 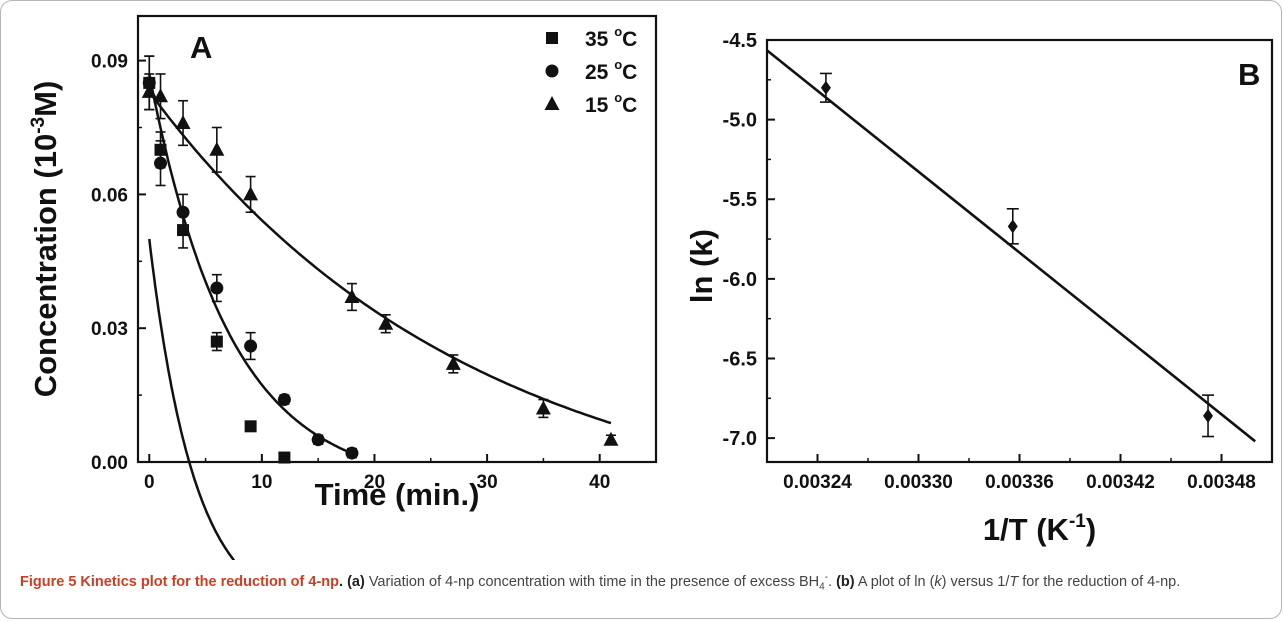 What do you see at coordinates (740, 41) in the screenshot?
I see `y-tick-label: -4.5` at bounding box center [740, 41].